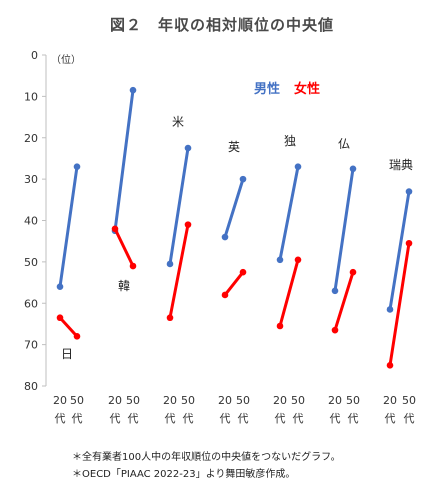 This screenshot has height=503, width=444. I want to click on x-tick-num-0-1: 50, so click(77, 400).